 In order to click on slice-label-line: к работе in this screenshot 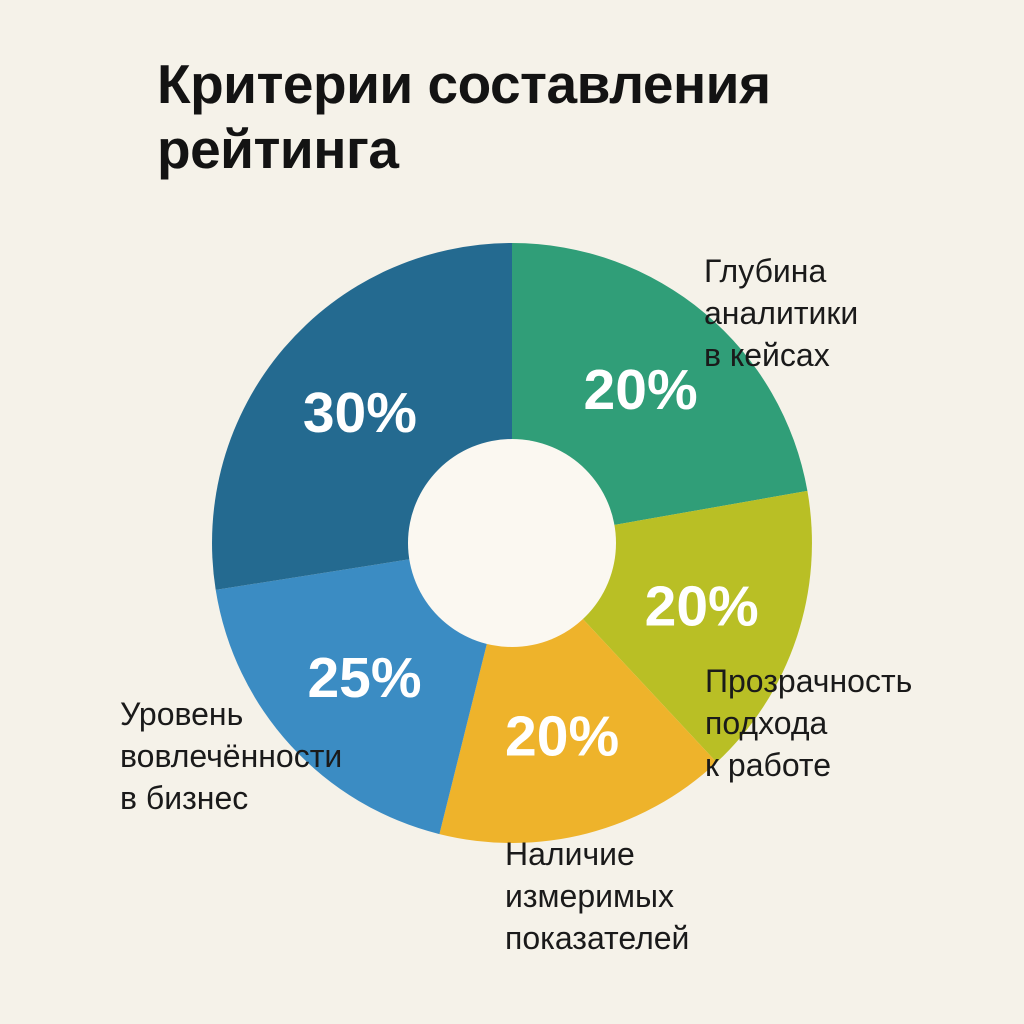, I will do `click(768, 765)`.